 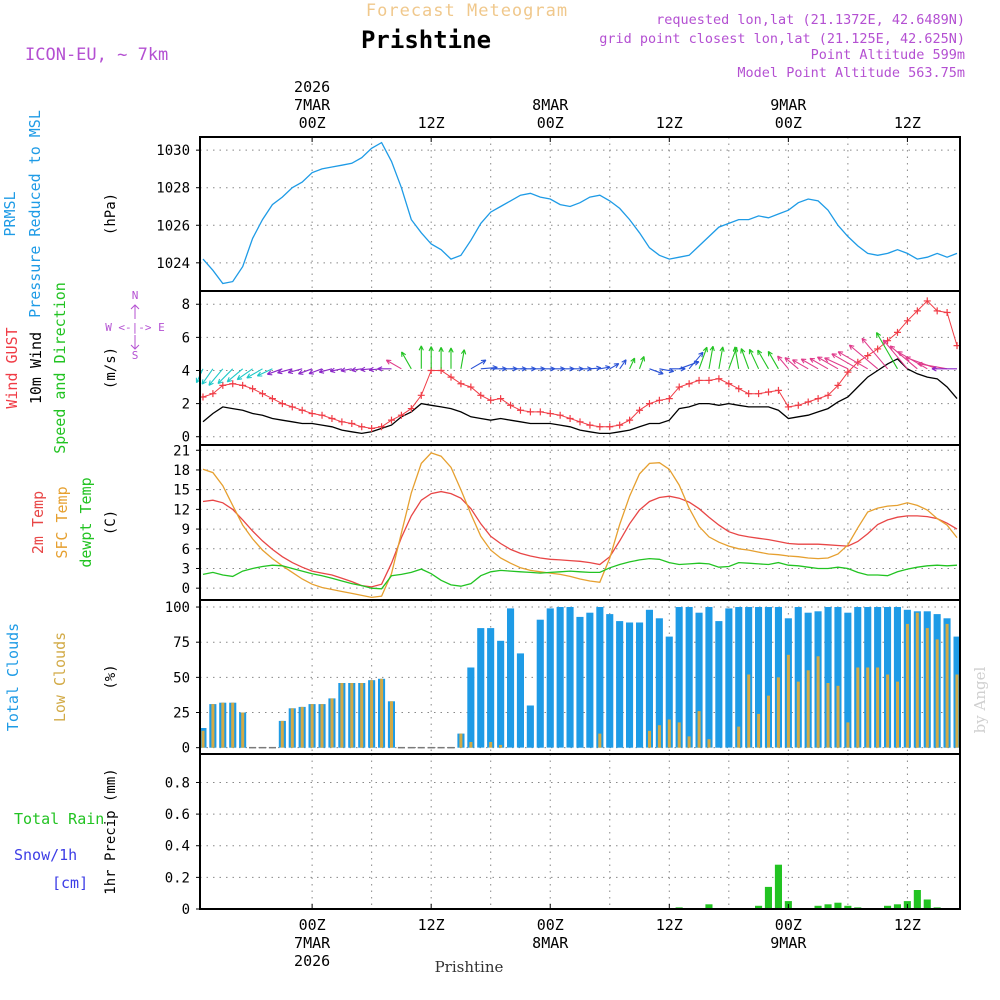 I want to click on y-unit-label-precip: 1hr Precip (mm), so click(x=111, y=831).